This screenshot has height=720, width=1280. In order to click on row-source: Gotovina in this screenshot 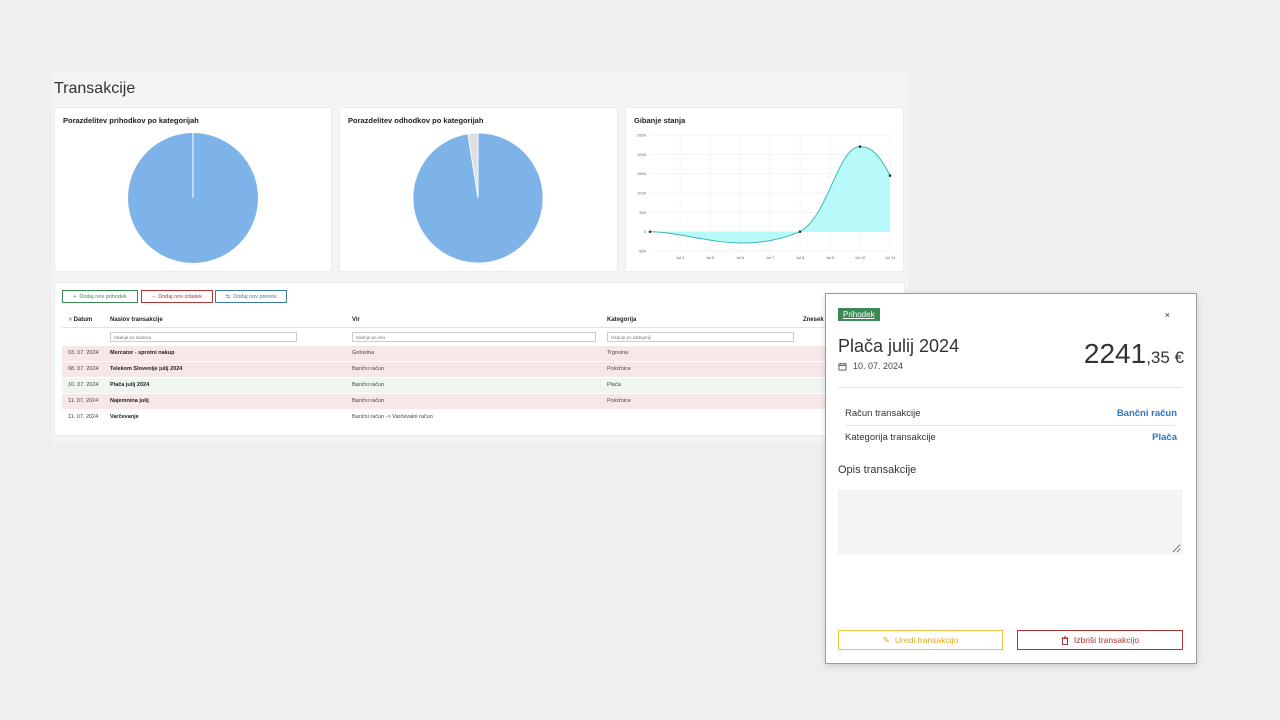, I will do `click(363, 353)`.